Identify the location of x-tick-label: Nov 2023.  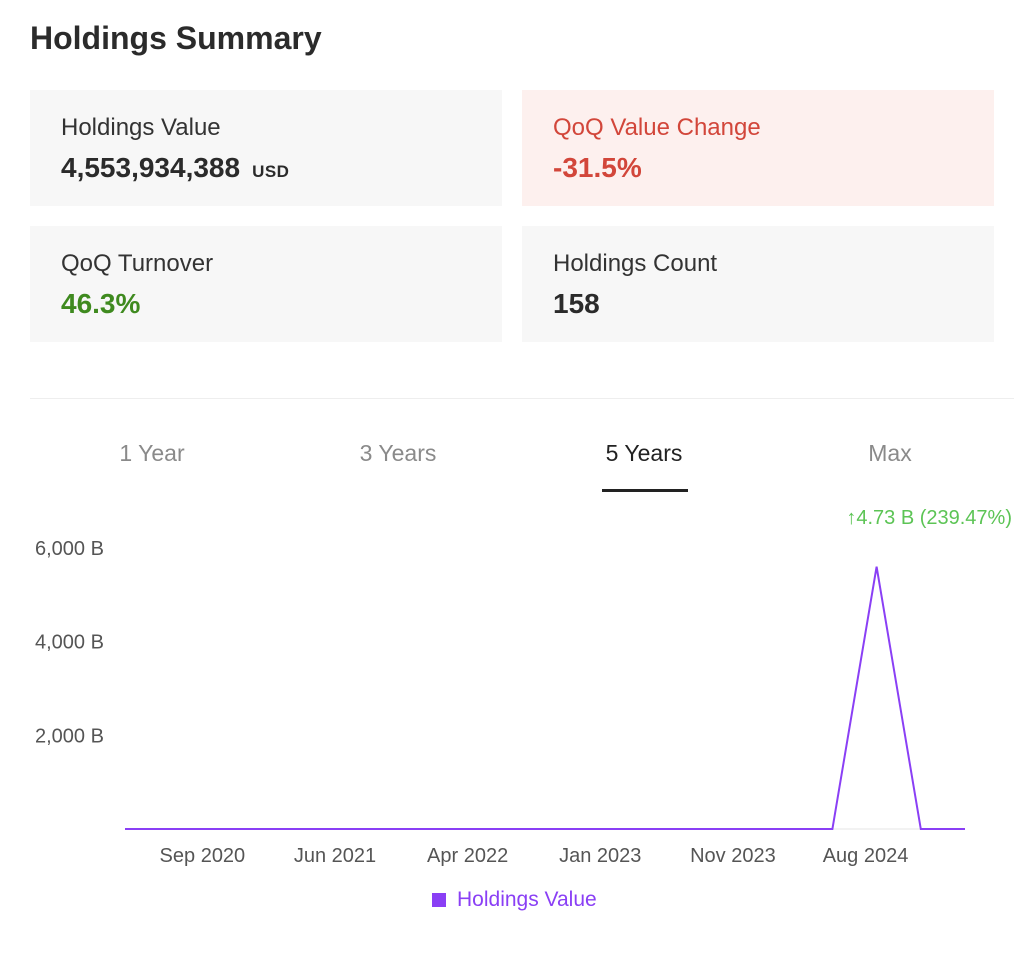
(733, 856).